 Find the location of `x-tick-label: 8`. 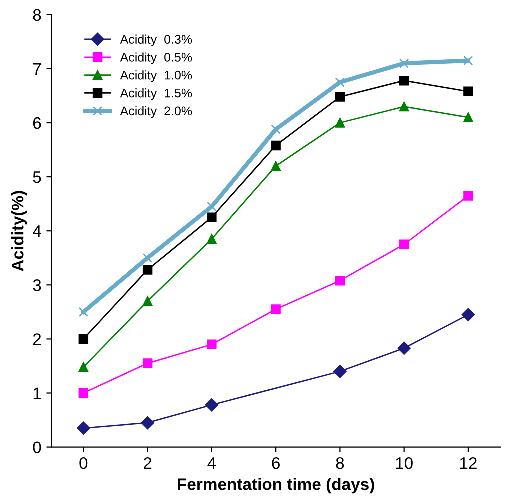

x-tick-label: 8 is located at coordinates (340, 463).